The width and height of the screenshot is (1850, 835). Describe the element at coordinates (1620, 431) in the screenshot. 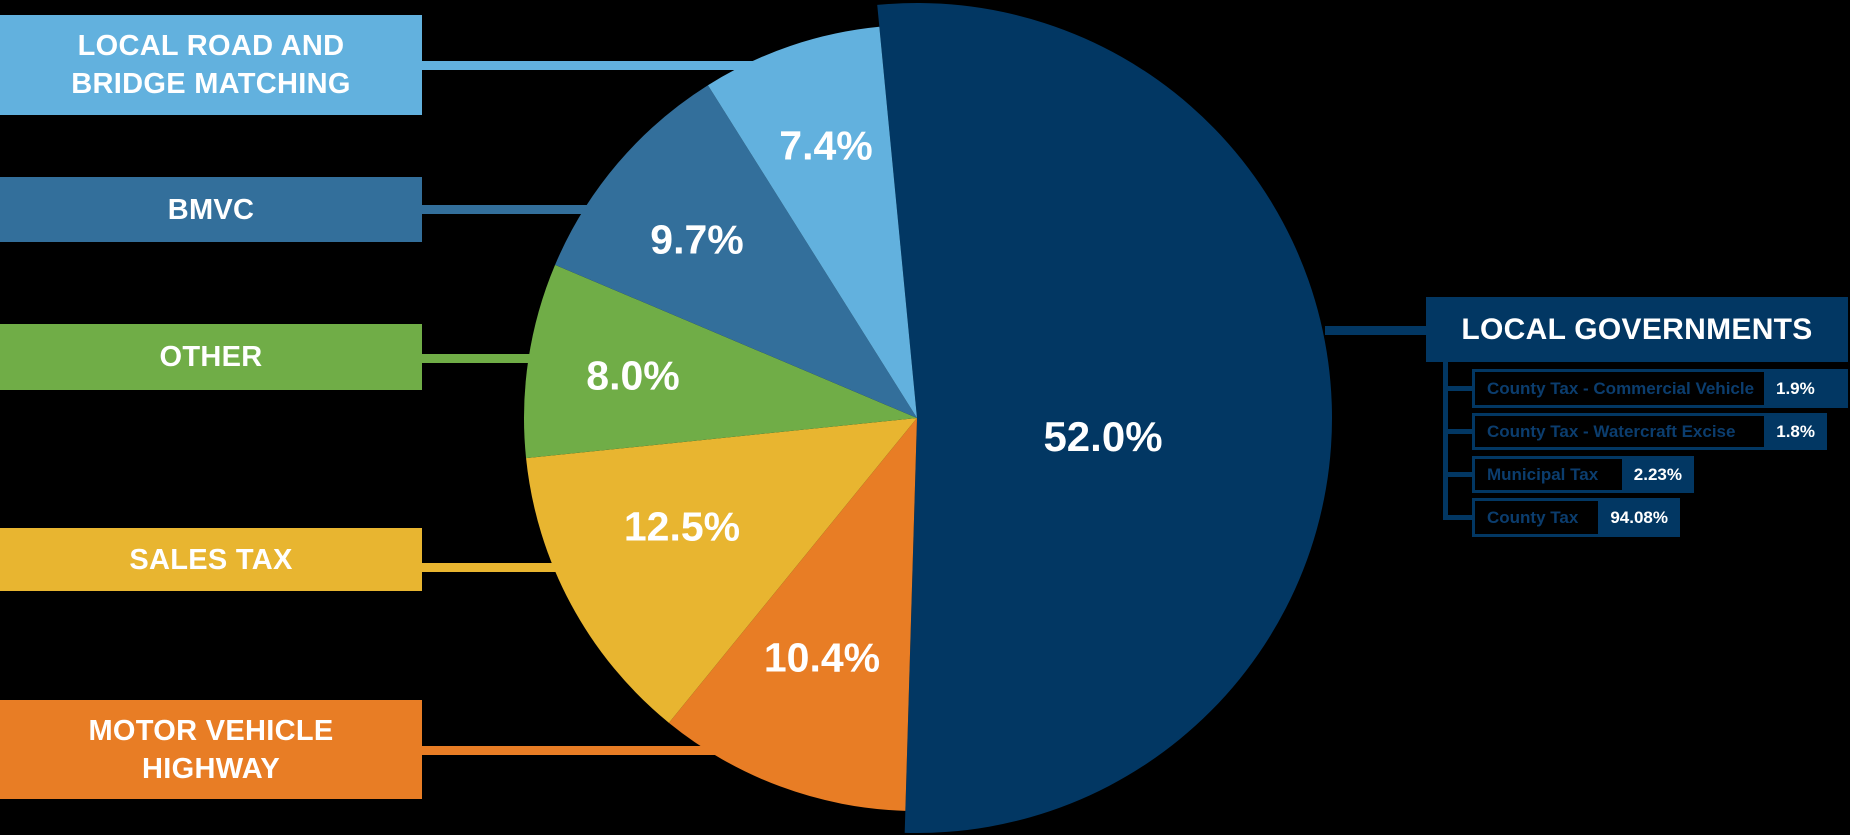

I see `breakdown-label: County Tax - Watercraft Excise` at that location.